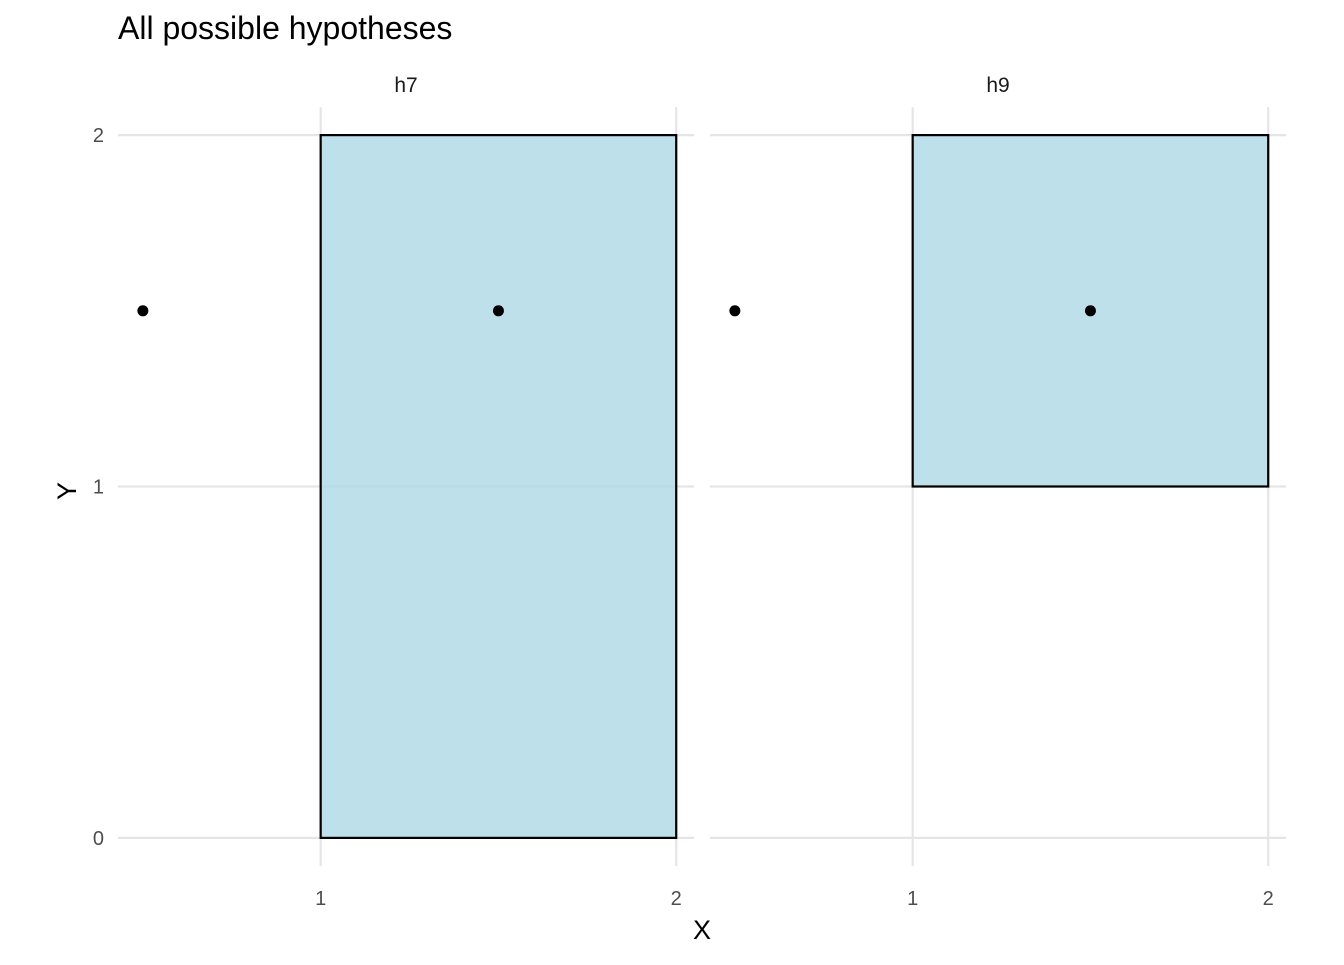  I want to click on y-axis-title: Y, so click(67, 491).